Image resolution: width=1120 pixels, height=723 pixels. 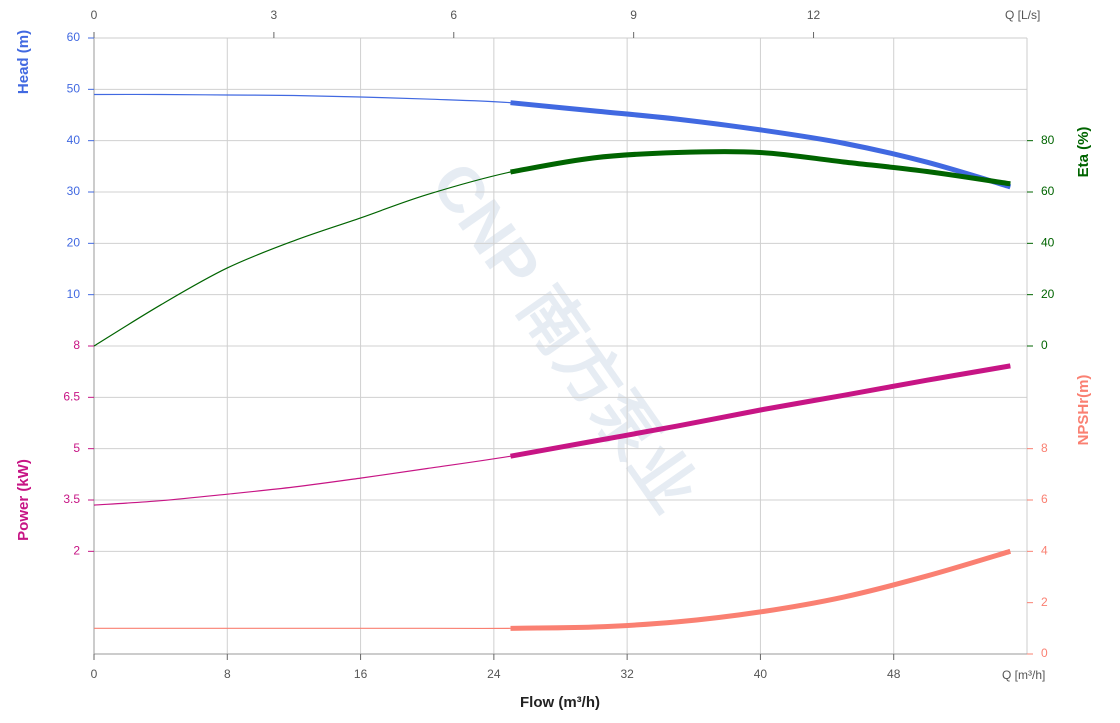 What do you see at coordinates (560, 702) in the screenshot?
I see `x-axis-title: Flow (m³/h)` at bounding box center [560, 702].